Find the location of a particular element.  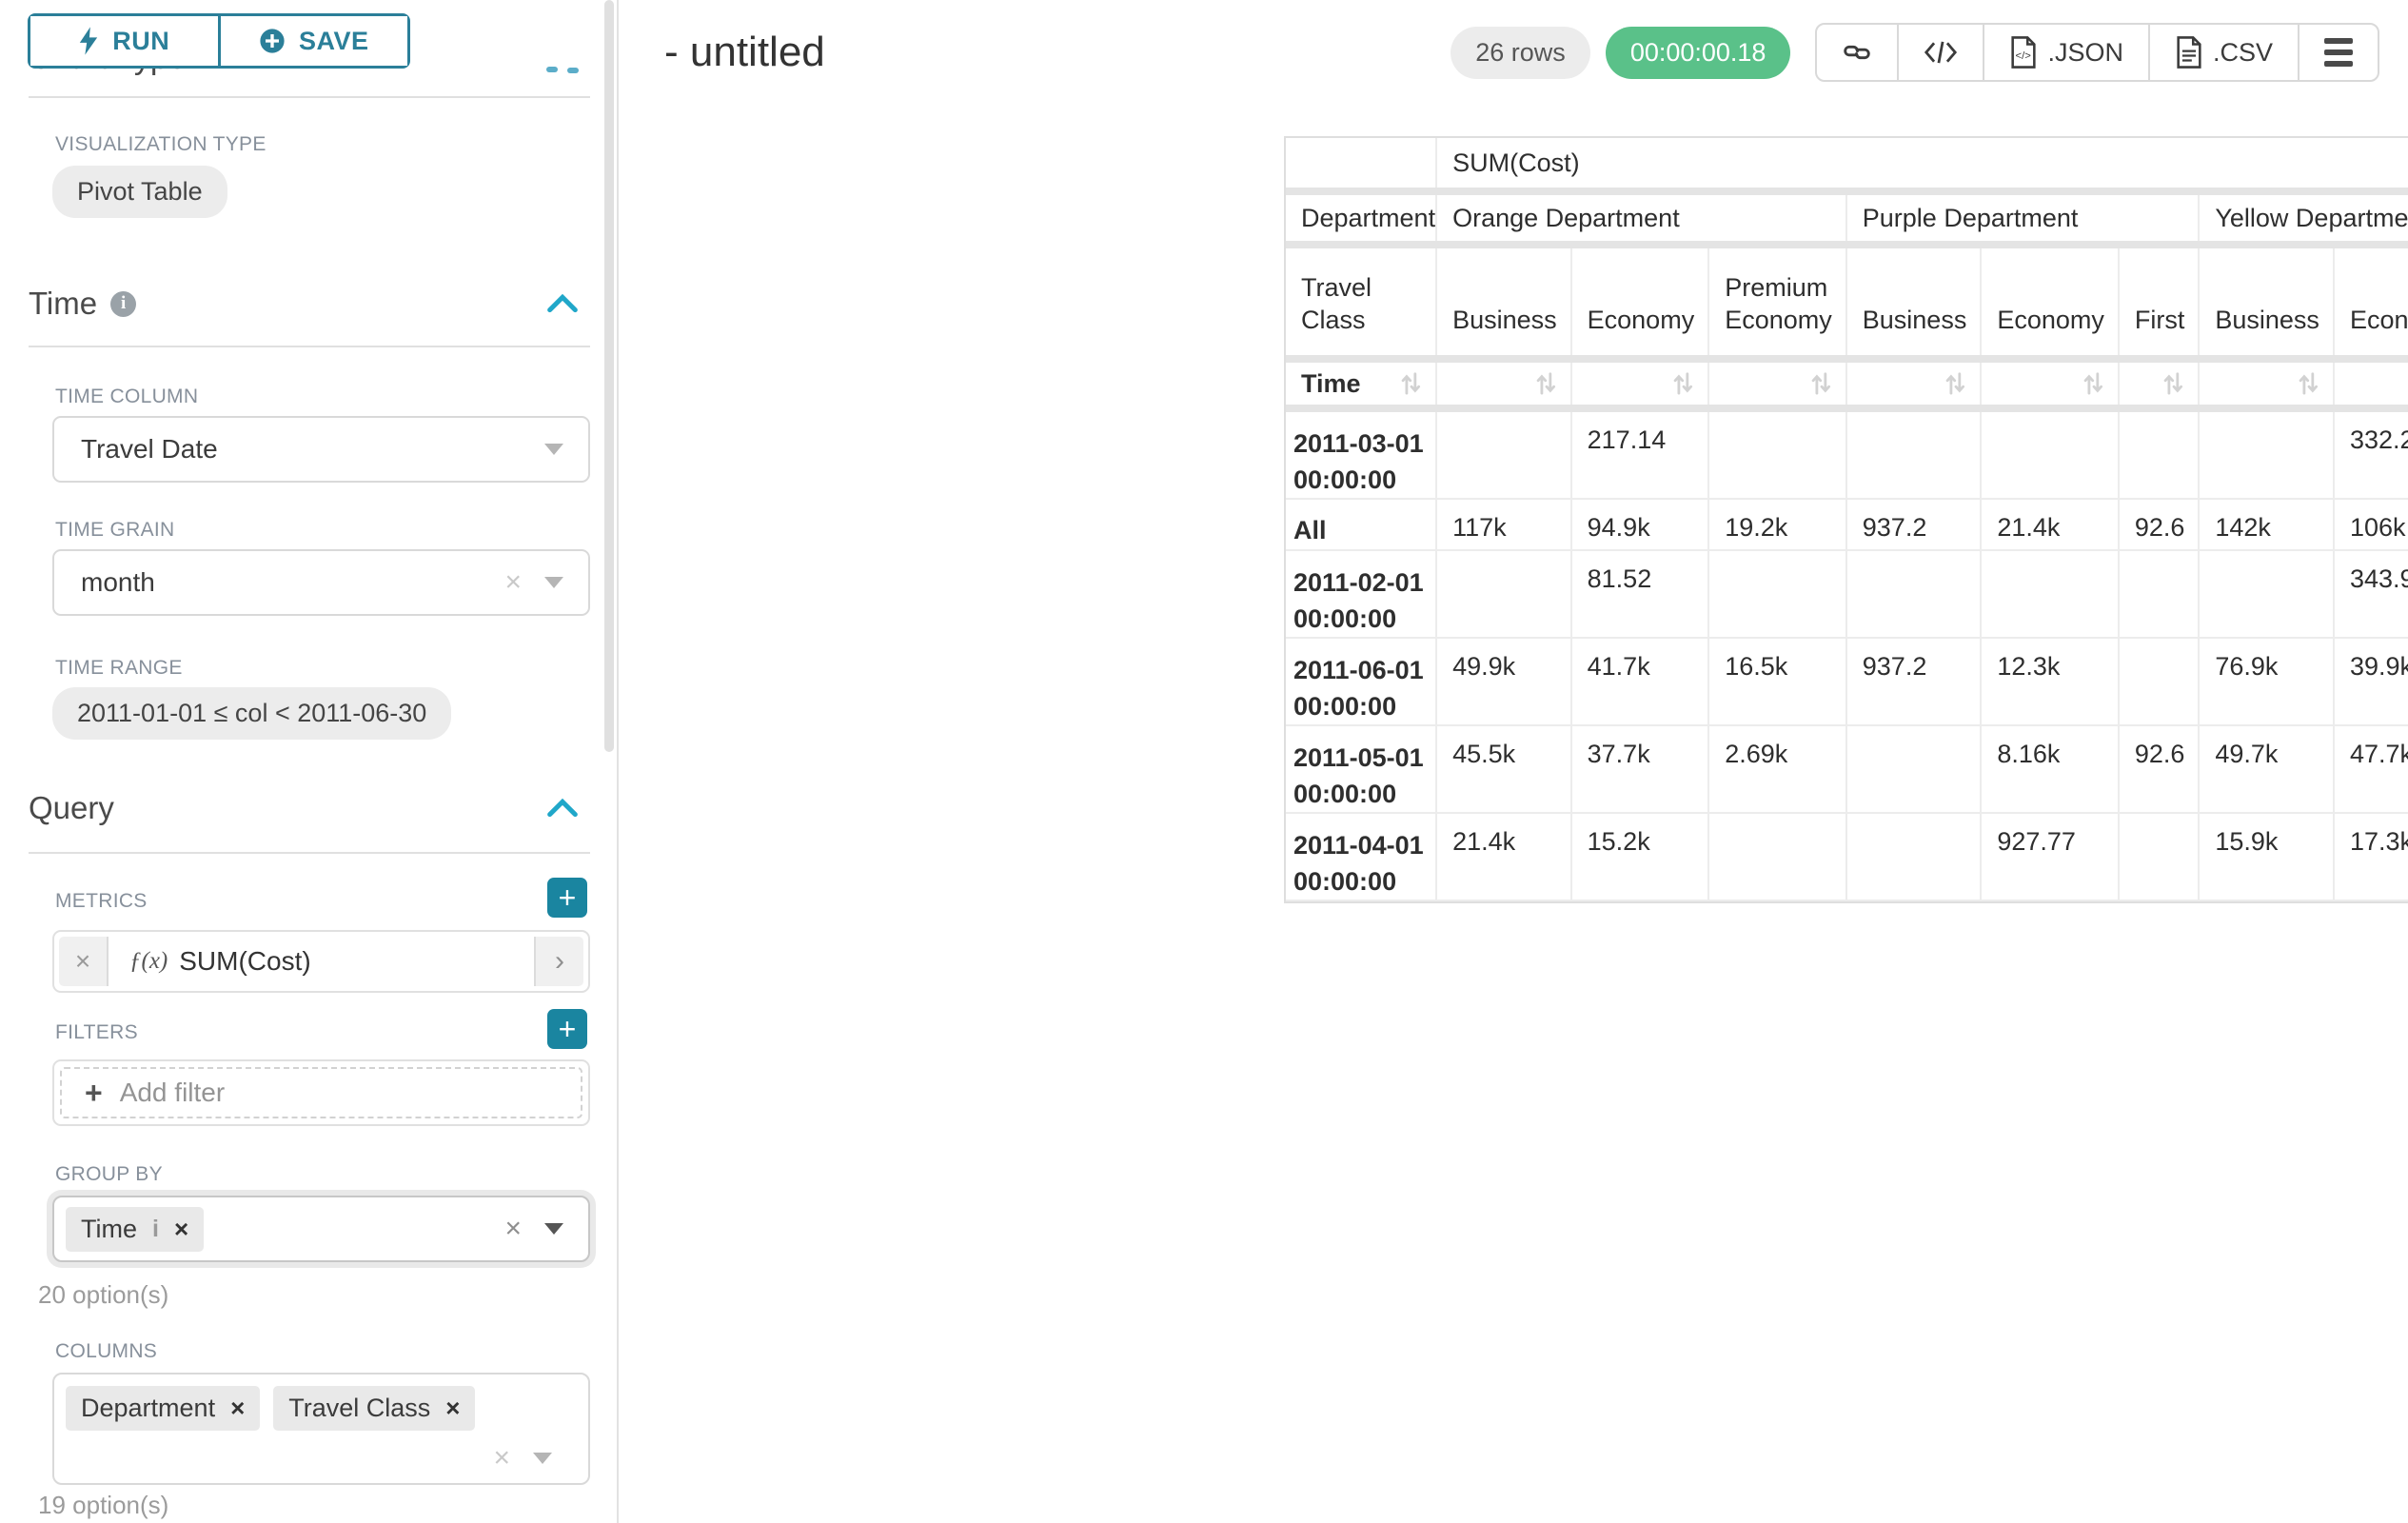

chart-menu-button is located at coordinates (2338, 53).